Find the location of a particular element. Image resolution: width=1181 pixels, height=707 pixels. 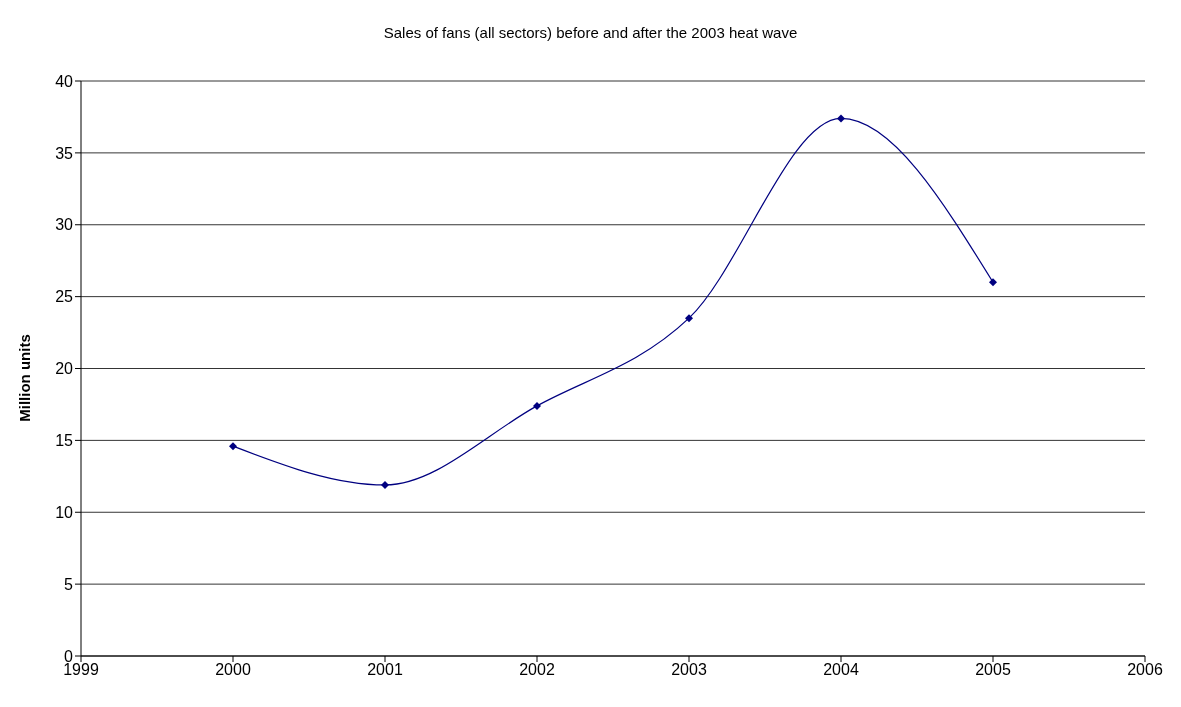

x-tick-label: 2000 is located at coordinates (233, 670).